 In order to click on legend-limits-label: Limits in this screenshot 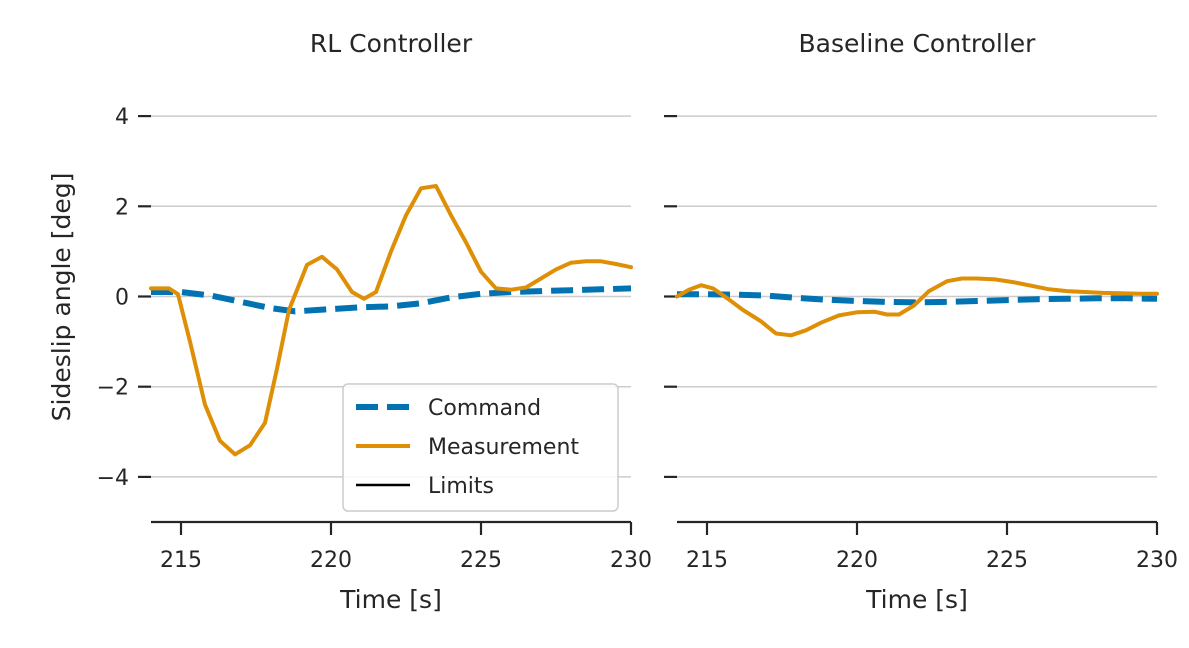, I will do `click(461, 486)`.